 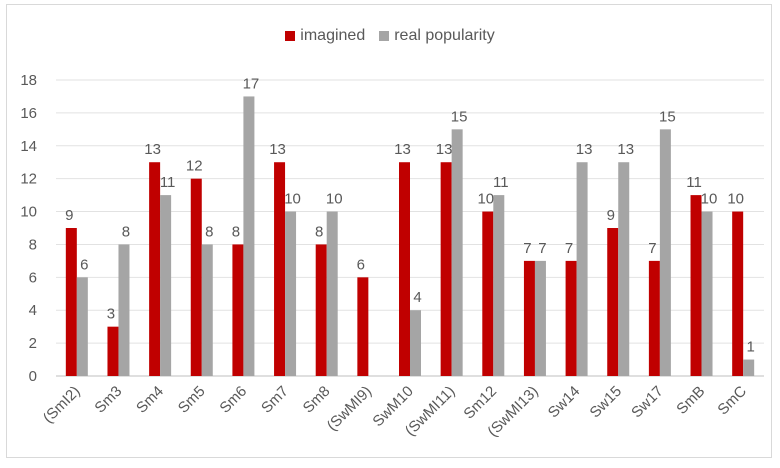 What do you see at coordinates (33, 343) in the screenshot?
I see `y-tick-label: 2` at bounding box center [33, 343].